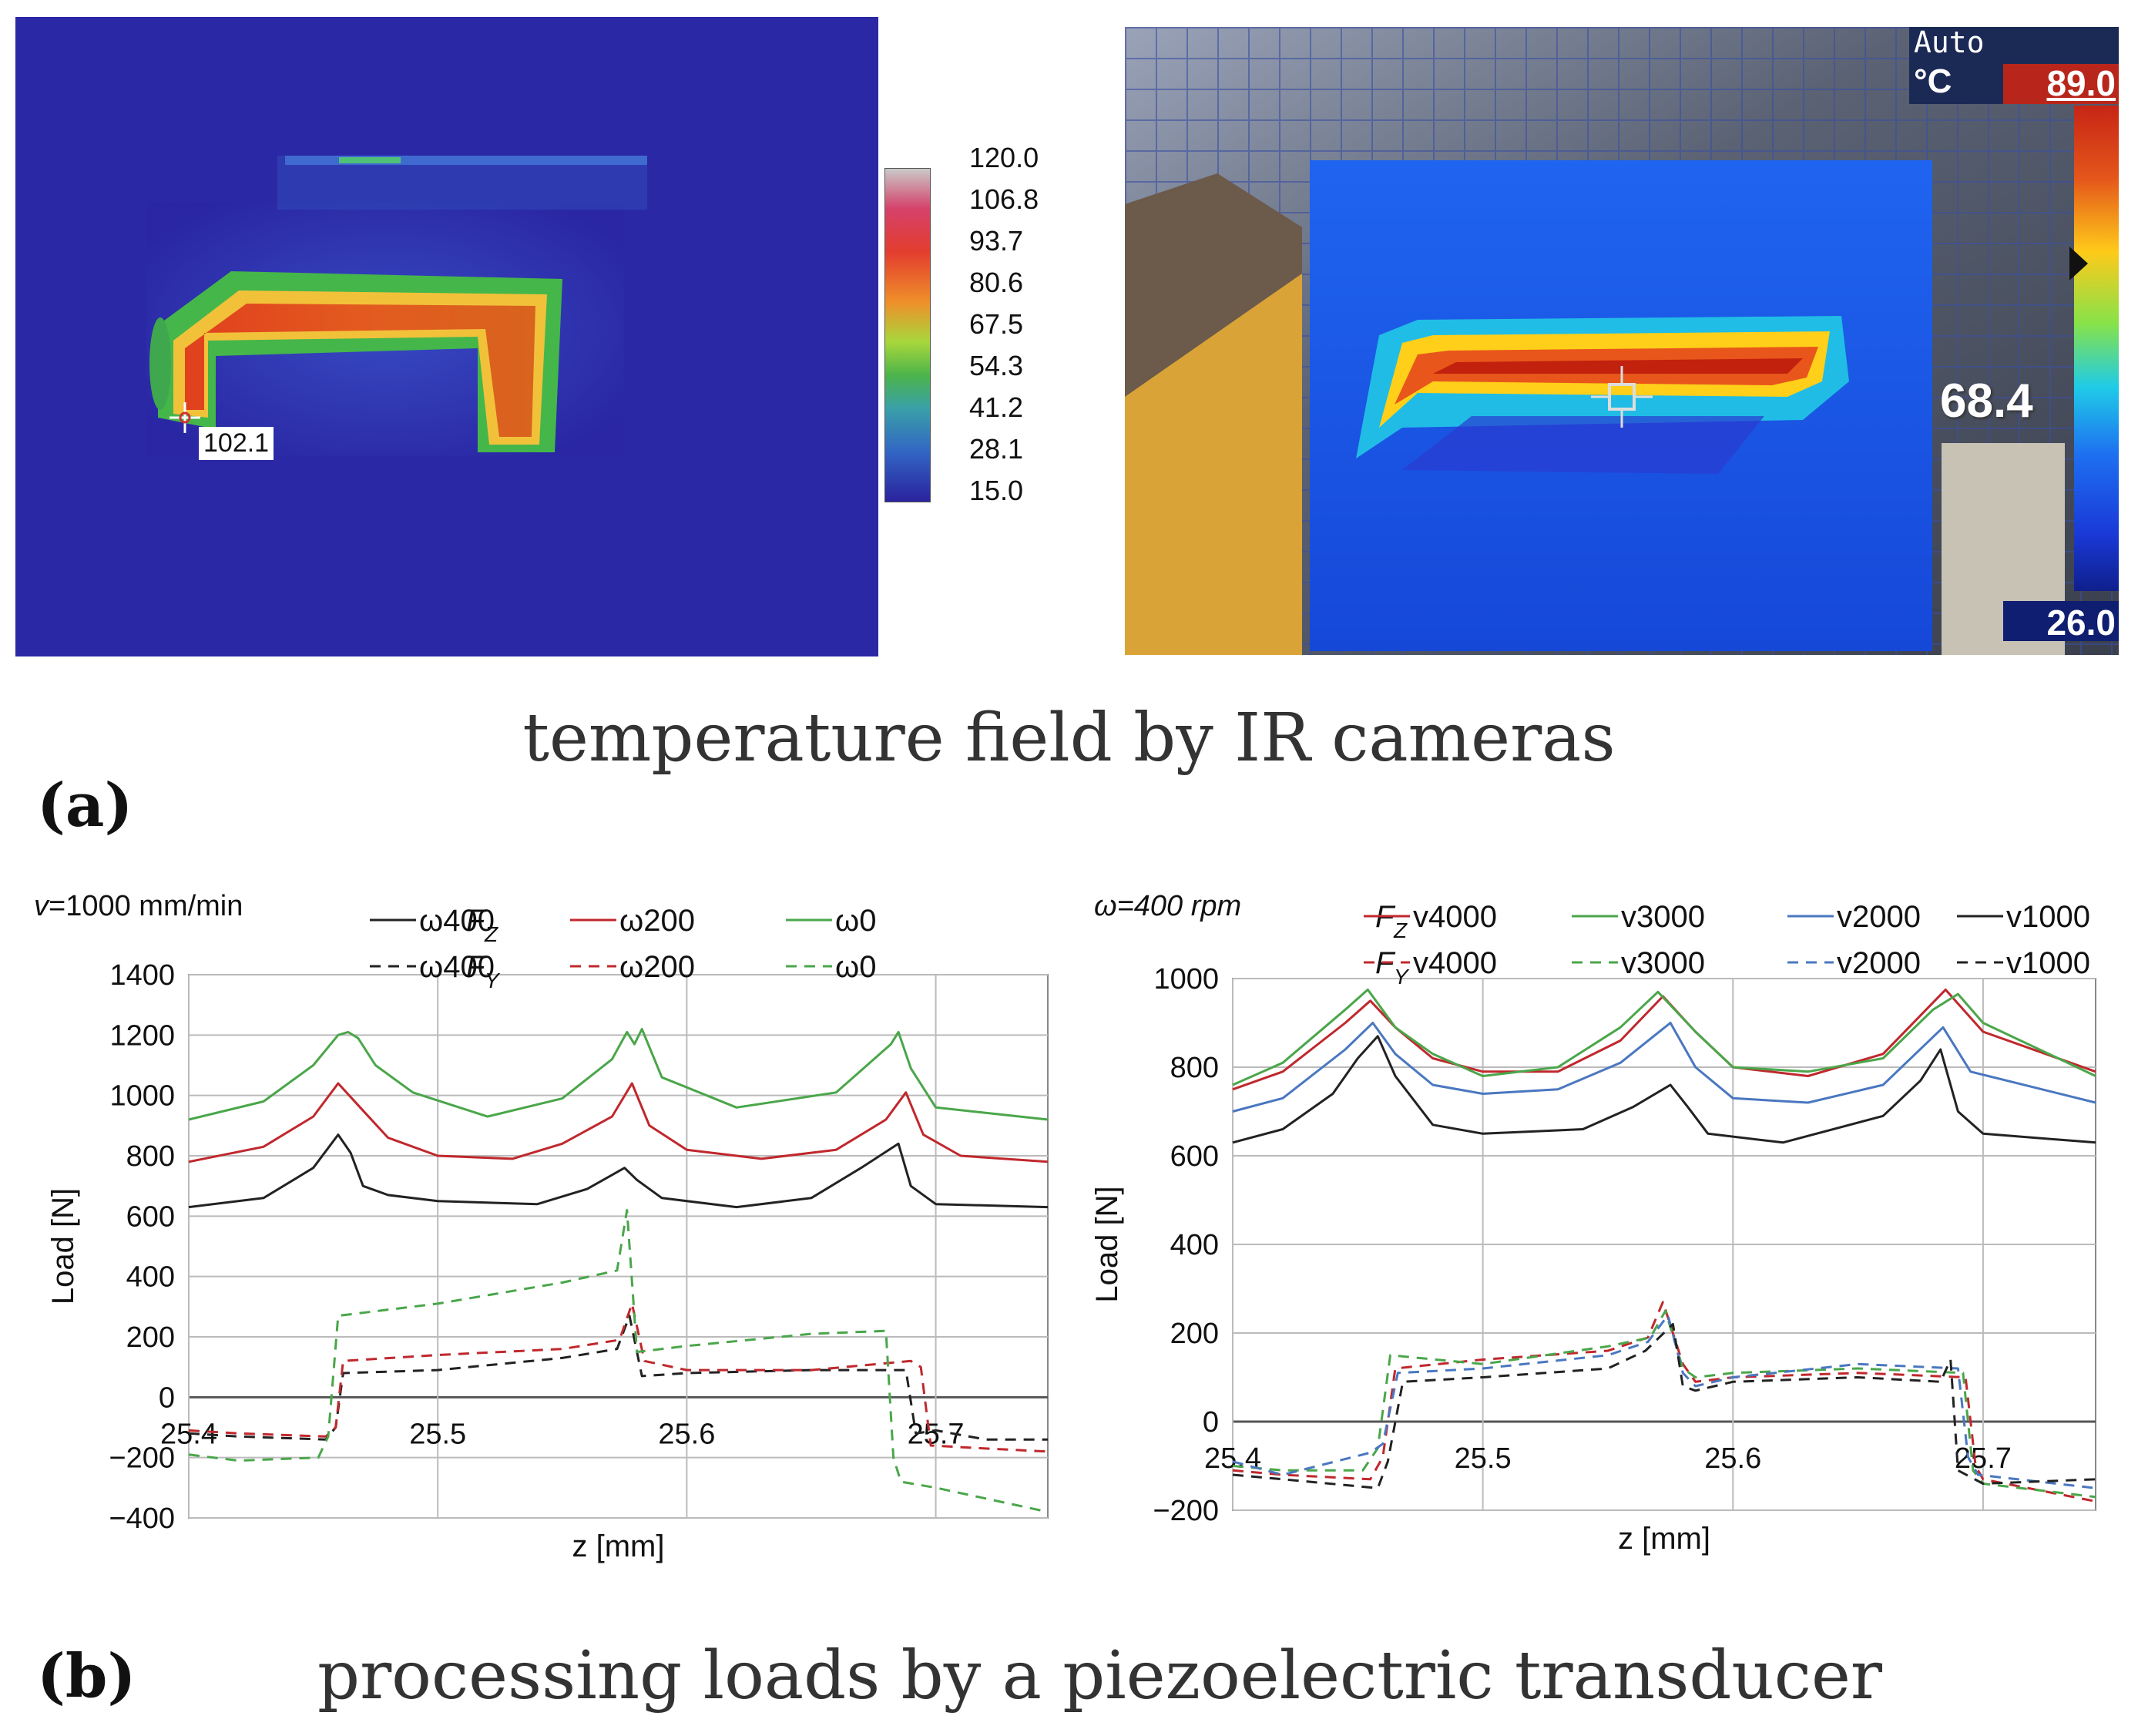 The width and height of the screenshot is (2138, 1736). What do you see at coordinates (1949, 42) in the screenshot?
I see `ir-mode-label: Auto` at bounding box center [1949, 42].